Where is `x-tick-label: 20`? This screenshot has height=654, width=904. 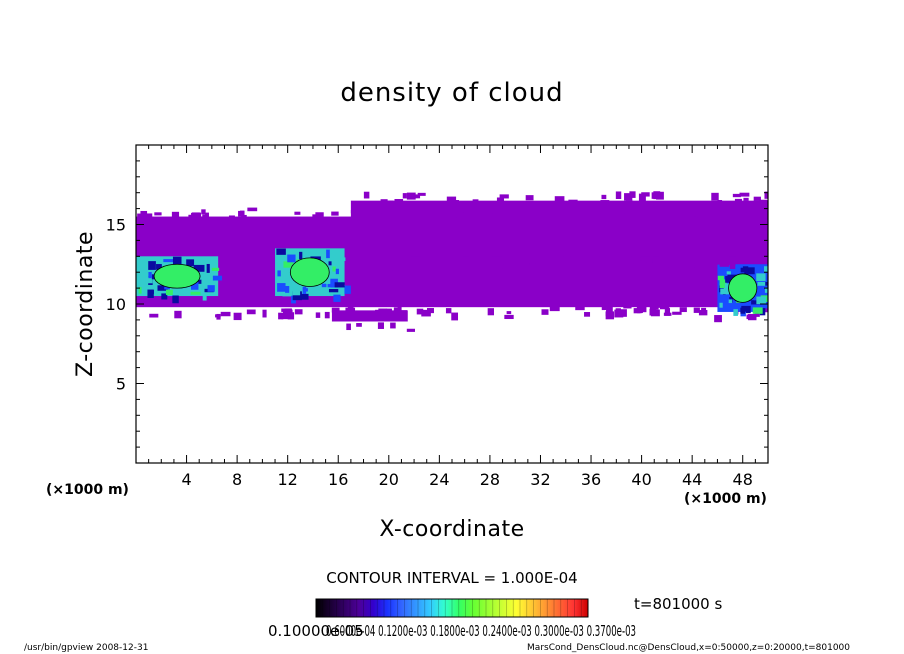 x-tick-label: 20 is located at coordinates (389, 479).